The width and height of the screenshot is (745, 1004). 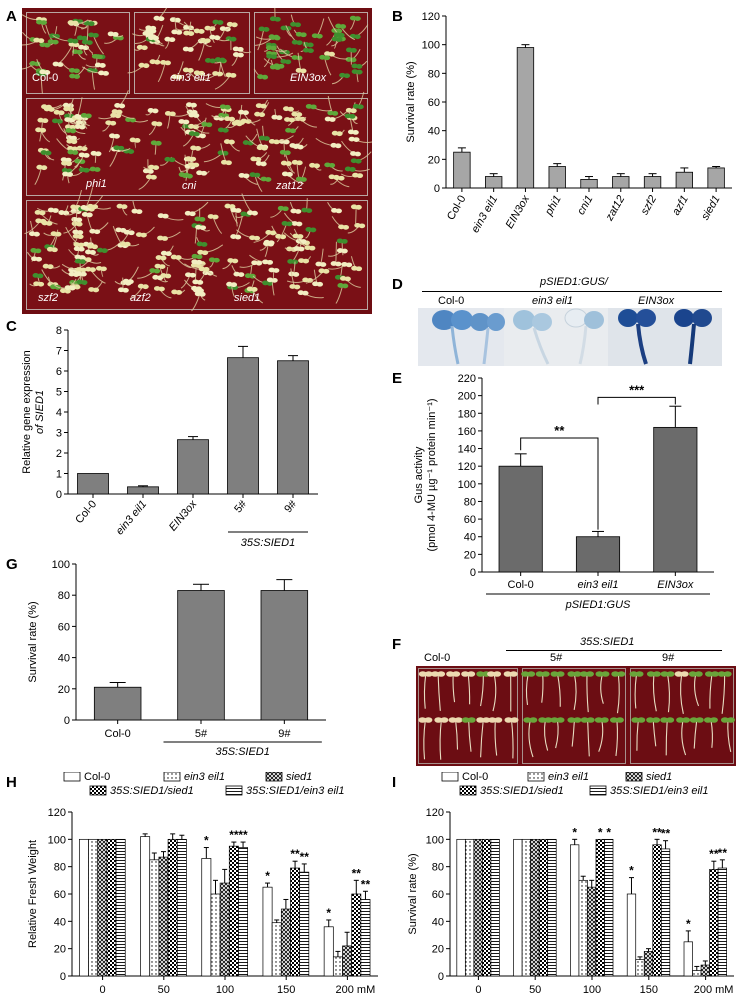 I want to click on x-tick-label: szf2, so click(x=649, y=205).